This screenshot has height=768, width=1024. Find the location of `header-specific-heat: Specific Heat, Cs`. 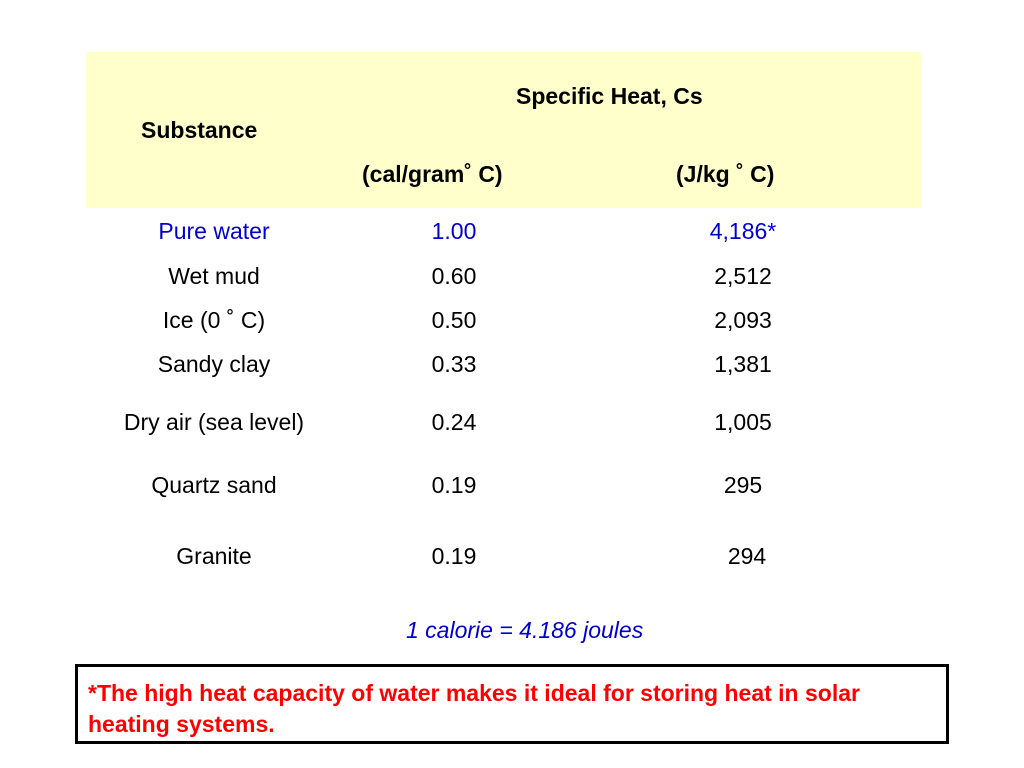

header-specific-heat: Specific Heat, Cs is located at coordinates (609, 96).